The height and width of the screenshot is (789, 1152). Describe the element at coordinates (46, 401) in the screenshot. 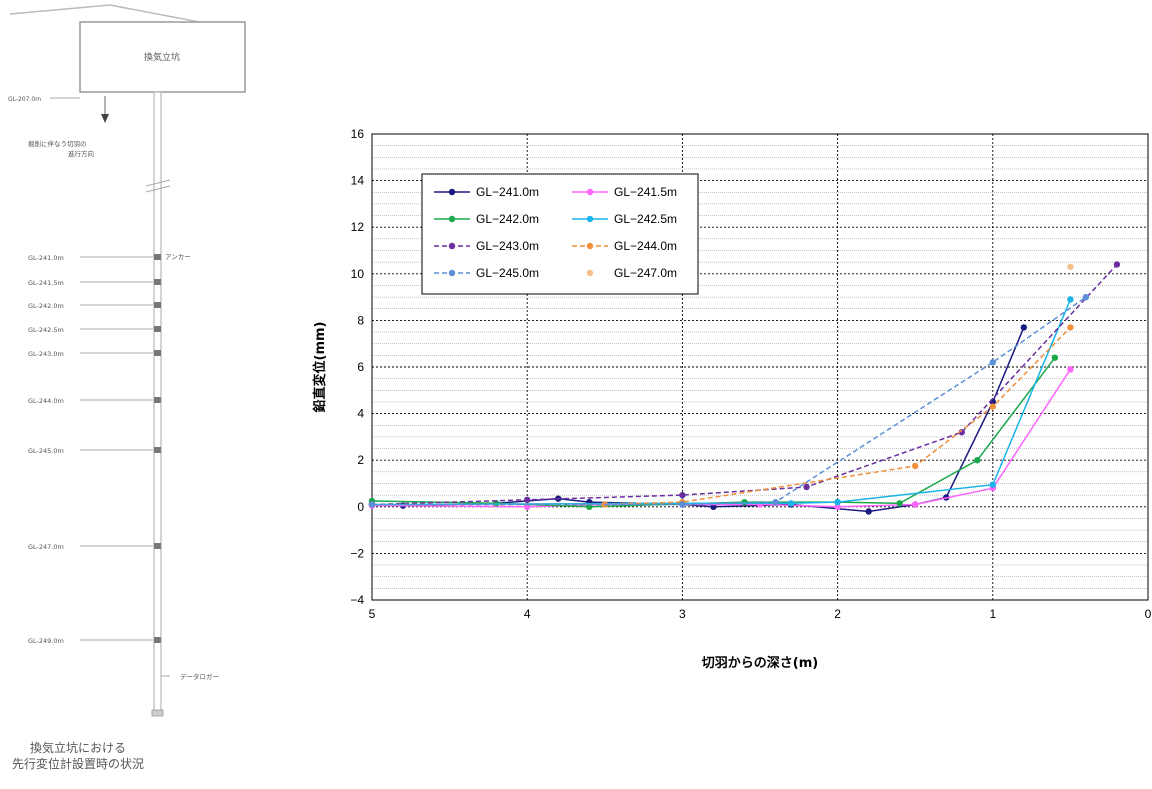

I see `depth-label: GL-244.0m` at that location.